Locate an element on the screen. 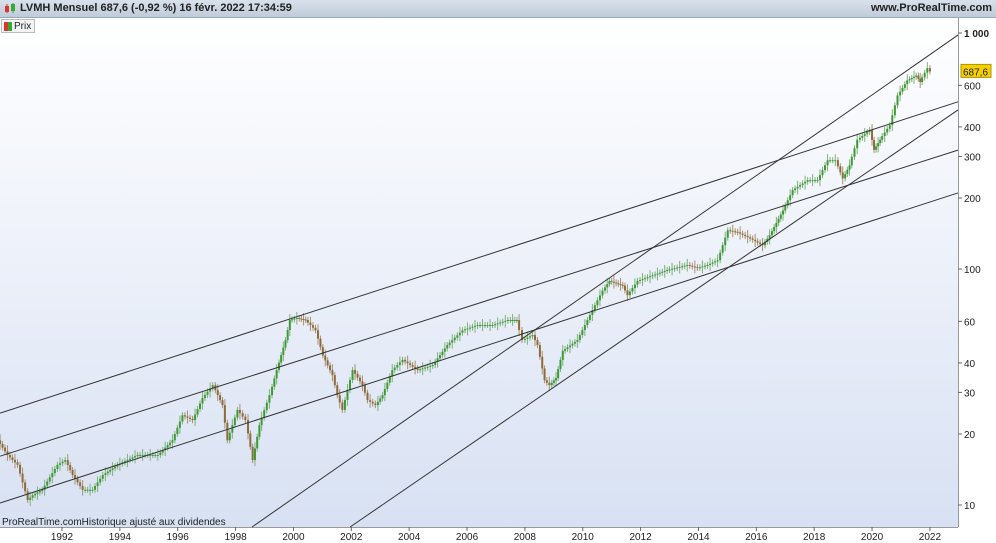 The height and width of the screenshot is (543, 996). y-tick-label: 30 is located at coordinates (970, 393).